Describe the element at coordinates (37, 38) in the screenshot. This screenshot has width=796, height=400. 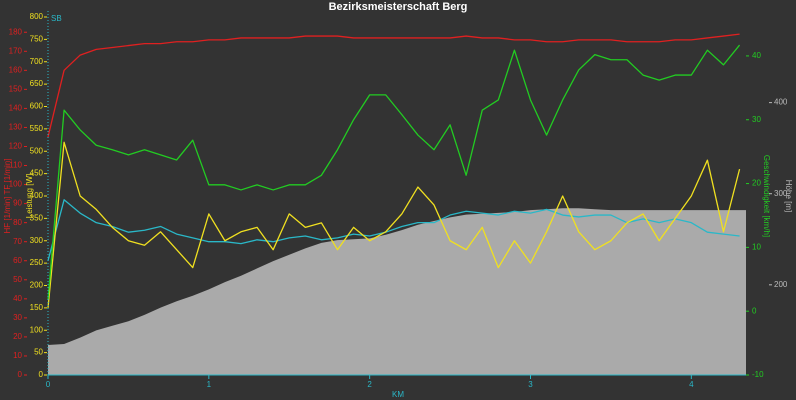
I see `y-tick-label: 750` at that location.